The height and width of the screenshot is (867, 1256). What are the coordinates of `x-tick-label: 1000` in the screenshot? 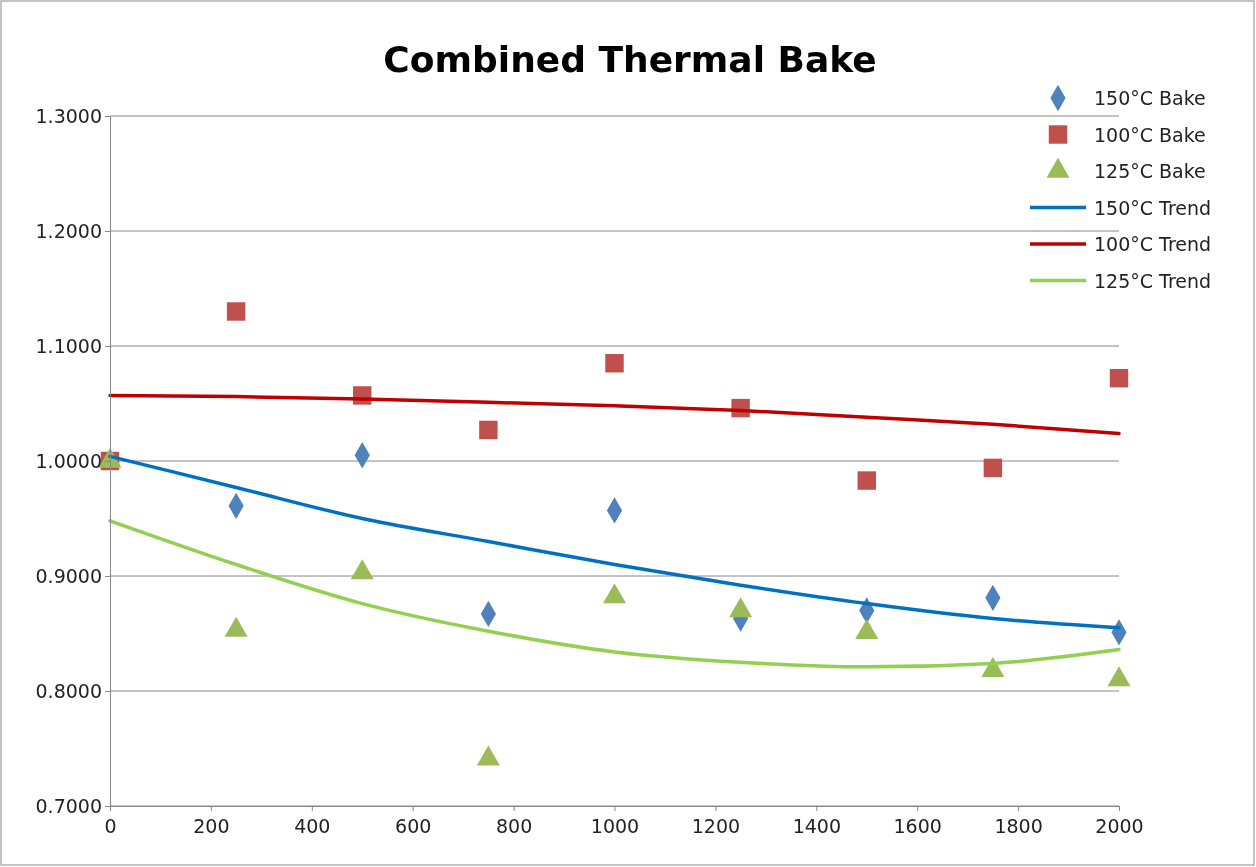 It's located at (615, 826).